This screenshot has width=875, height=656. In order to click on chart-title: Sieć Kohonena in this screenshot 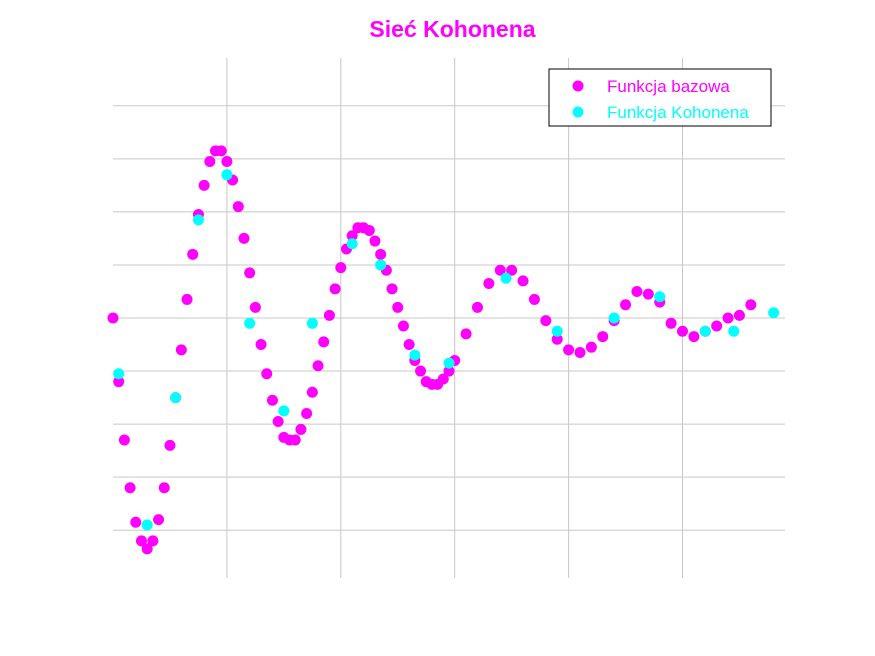, I will do `click(452, 29)`.